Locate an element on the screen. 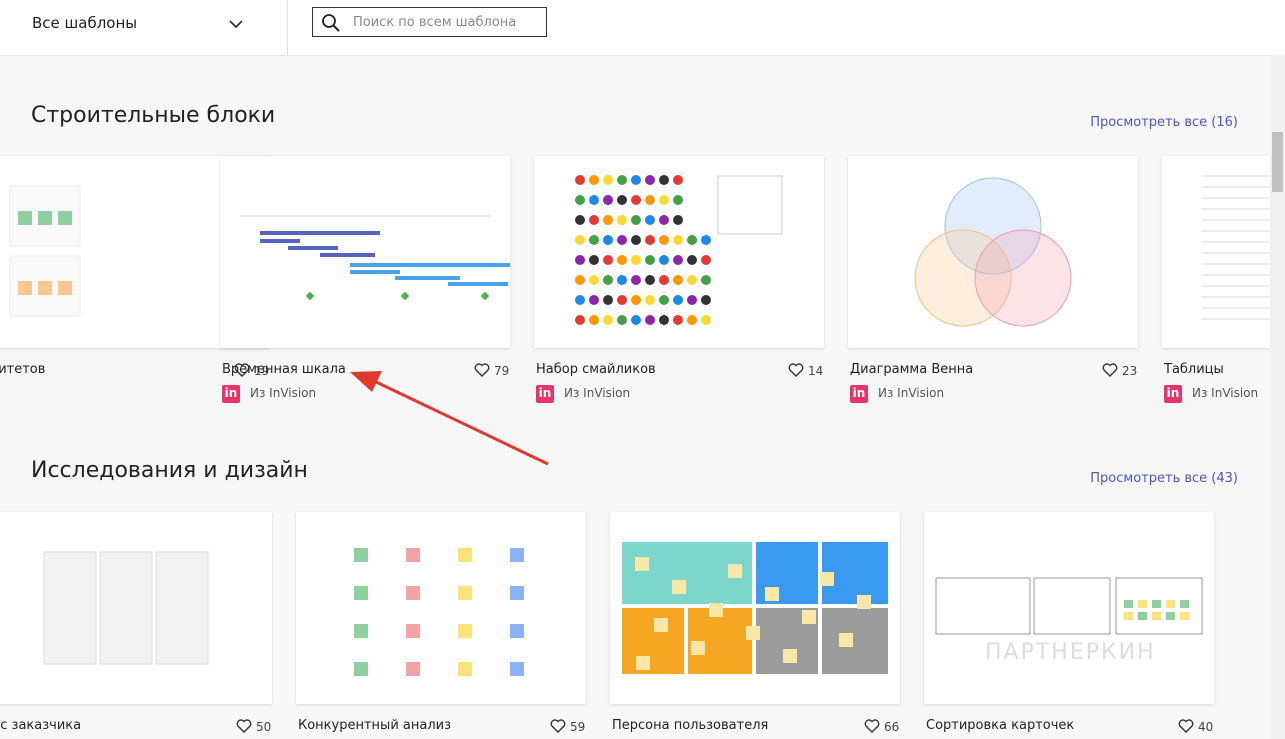 This screenshot has width=1285, height=739. like-count: 23 is located at coordinates (1119, 370).